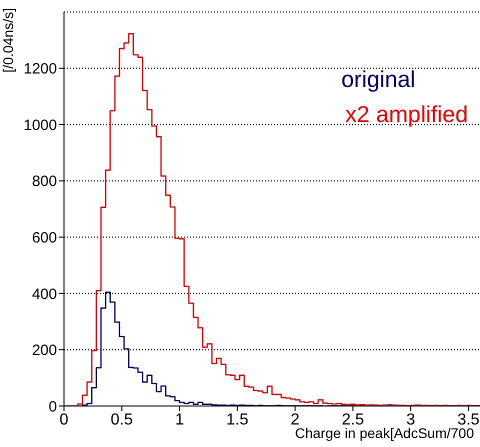 The width and height of the screenshot is (480, 447). What do you see at coordinates (44, 237) in the screenshot?
I see `y-tick-label: 600` at bounding box center [44, 237].